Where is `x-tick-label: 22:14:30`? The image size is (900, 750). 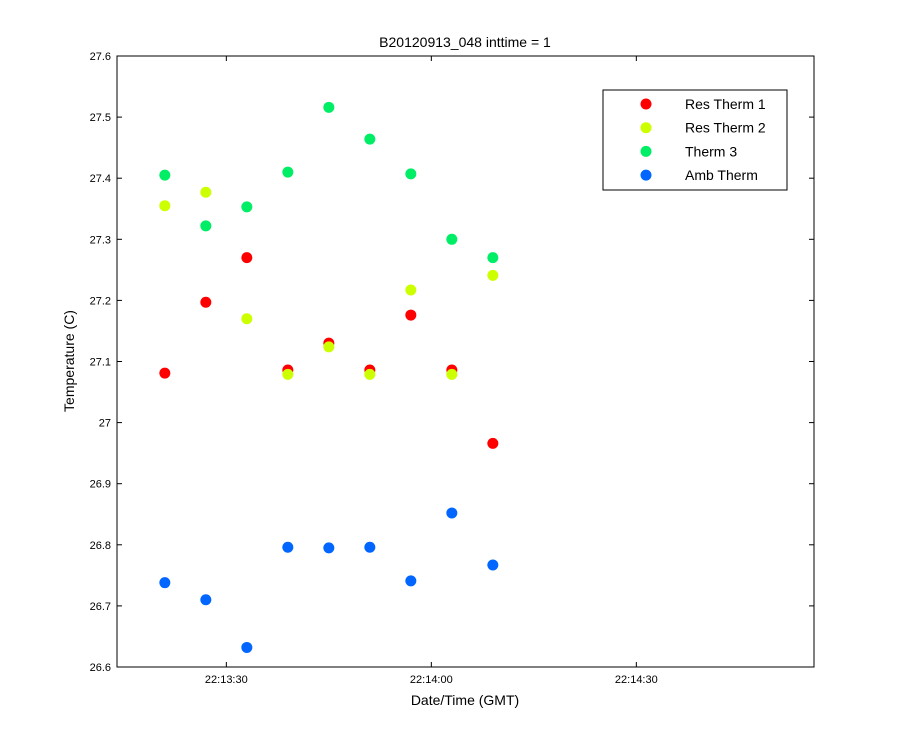 x-tick-label: 22:14:30 is located at coordinates (636, 680).